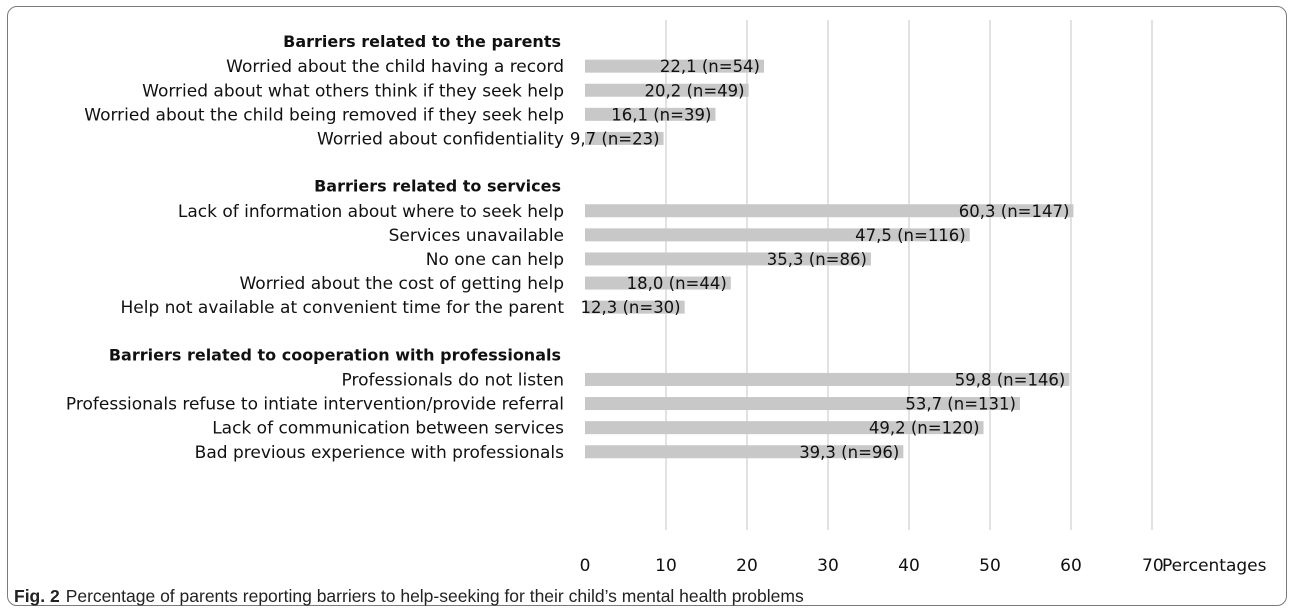 The height and width of the screenshot is (613, 1295). Describe the element at coordinates (476, 236) in the screenshot. I see `category-label: Services unavailable` at that location.